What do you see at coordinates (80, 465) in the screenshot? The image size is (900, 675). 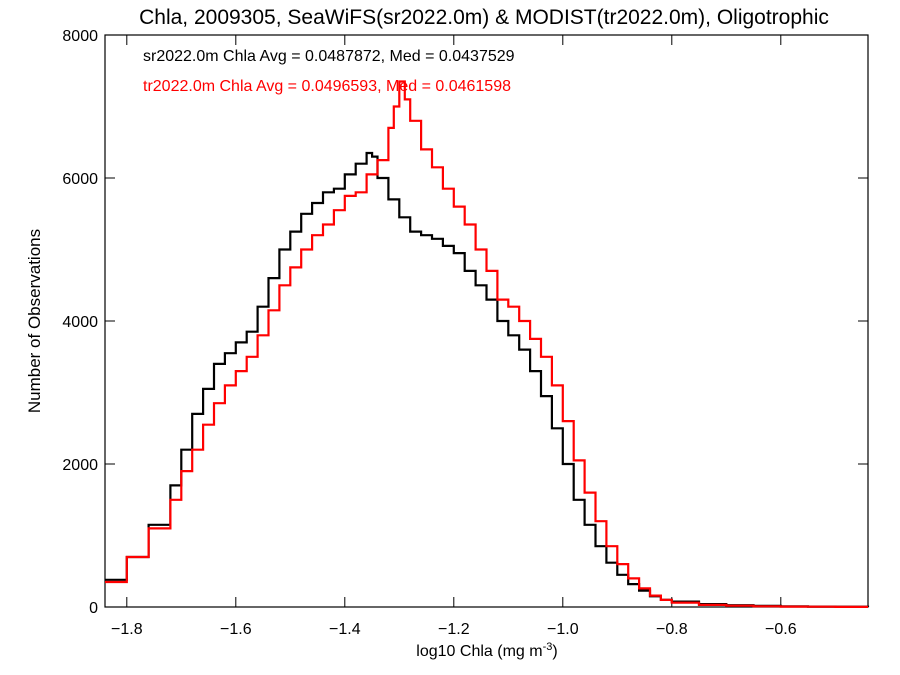 I see `y-tick-label: 2000` at bounding box center [80, 465].